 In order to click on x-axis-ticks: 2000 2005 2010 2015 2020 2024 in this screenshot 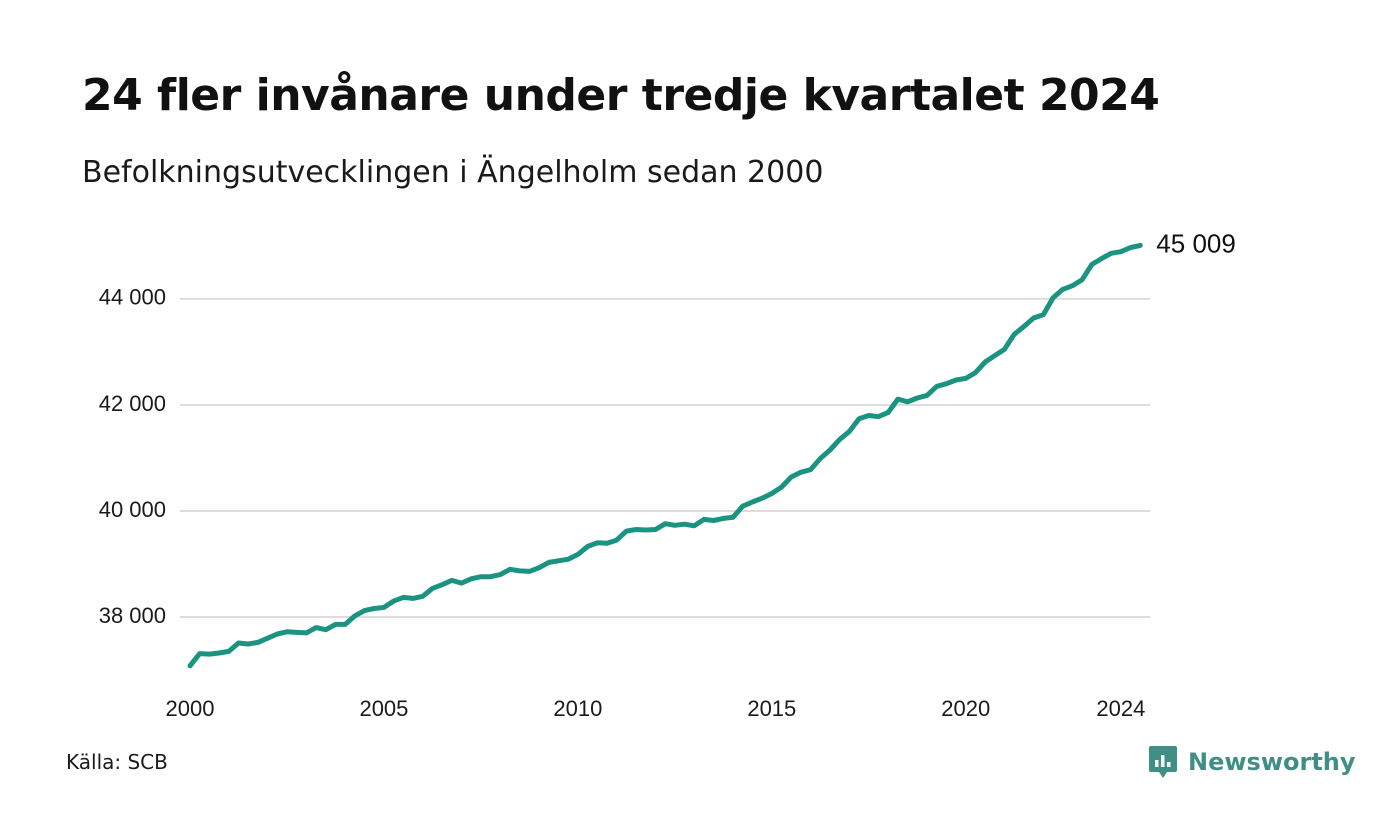, I will do `click(656, 708)`.